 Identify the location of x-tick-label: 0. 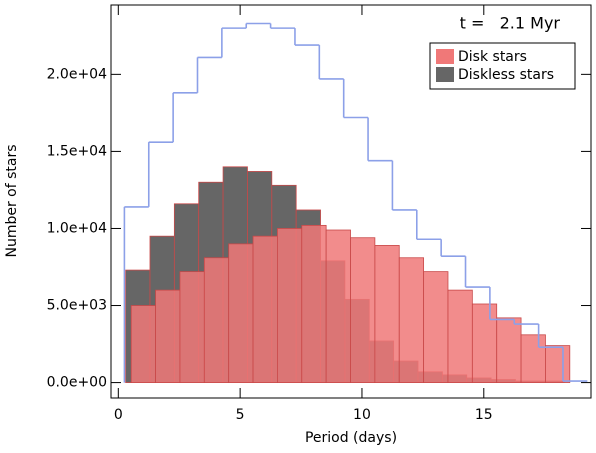
(118, 415).